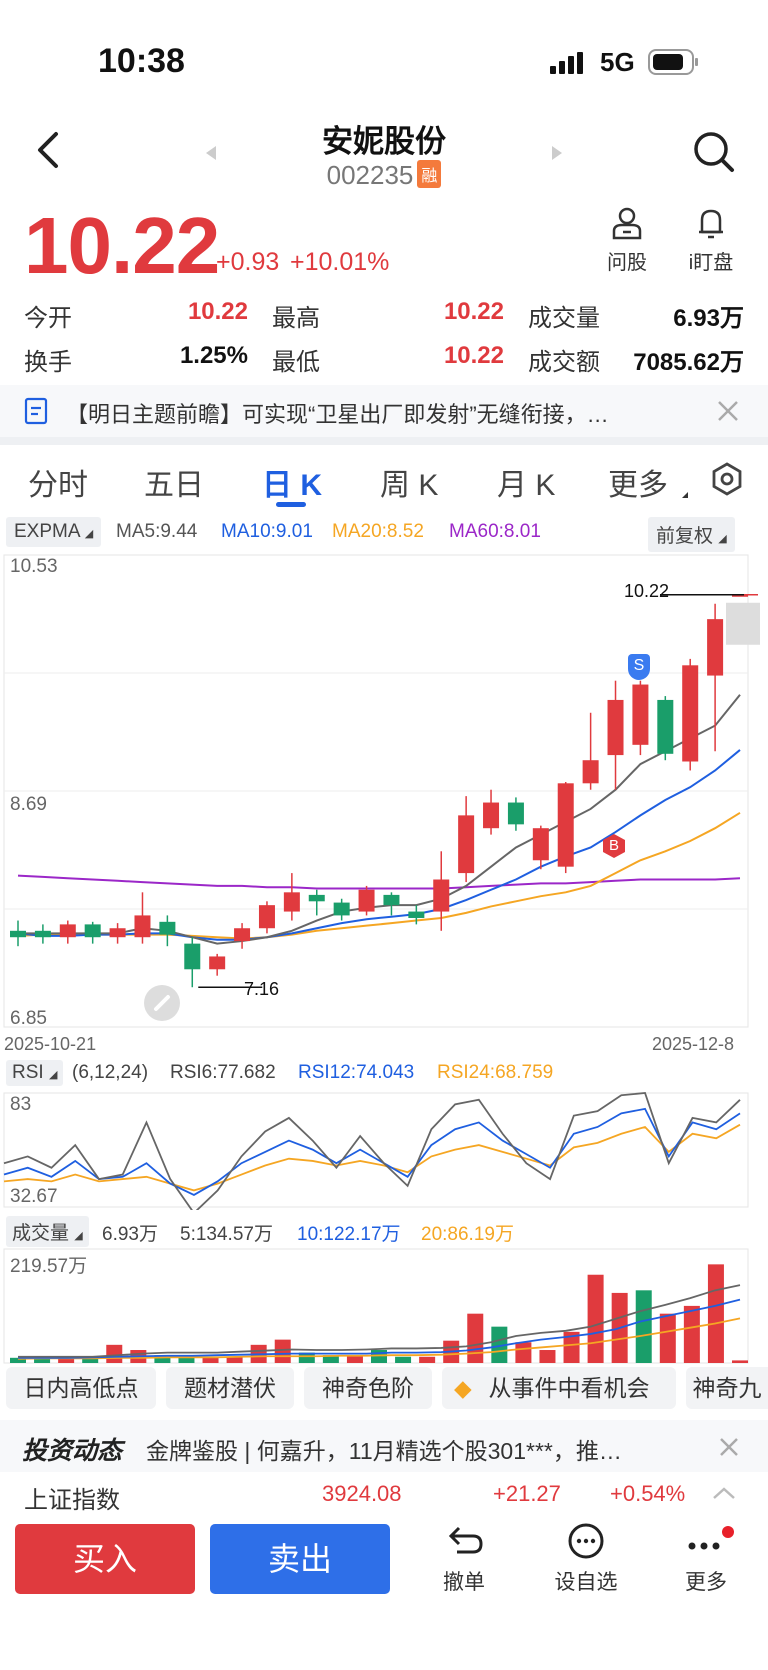 The width and height of the screenshot is (768, 1670). Describe the element at coordinates (174, 485) in the screenshot. I see `tab-five-day: 五日` at that location.